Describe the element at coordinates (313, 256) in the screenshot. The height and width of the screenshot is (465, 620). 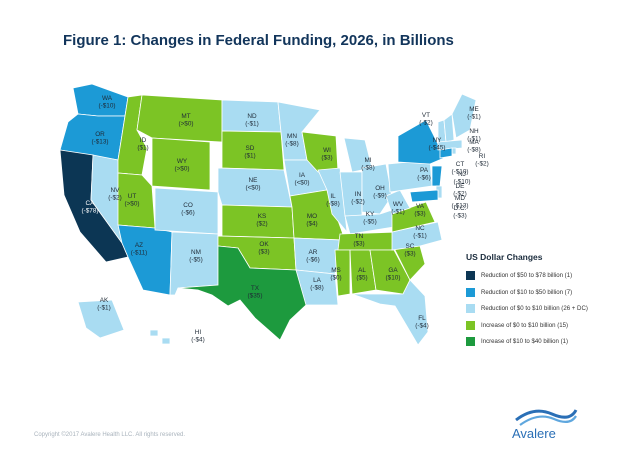
I see `state-label-ar: AR (-$6)` at that location.